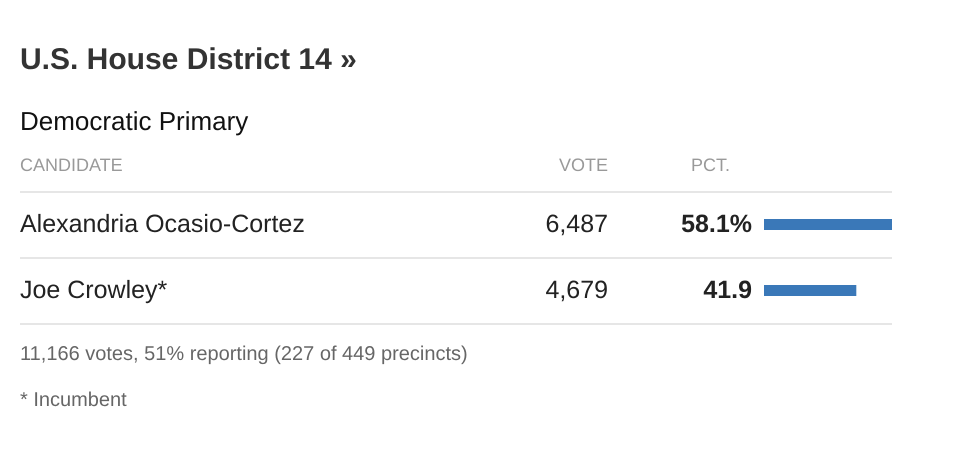 Image resolution: width=978 pixels, height=474 pixels. What do you see at coordinates (244, 354) in the screenshot?
I see `text: 11,166 votes, 51% reporting (227 of 449 precincts)` at bounding box center [244, 354].